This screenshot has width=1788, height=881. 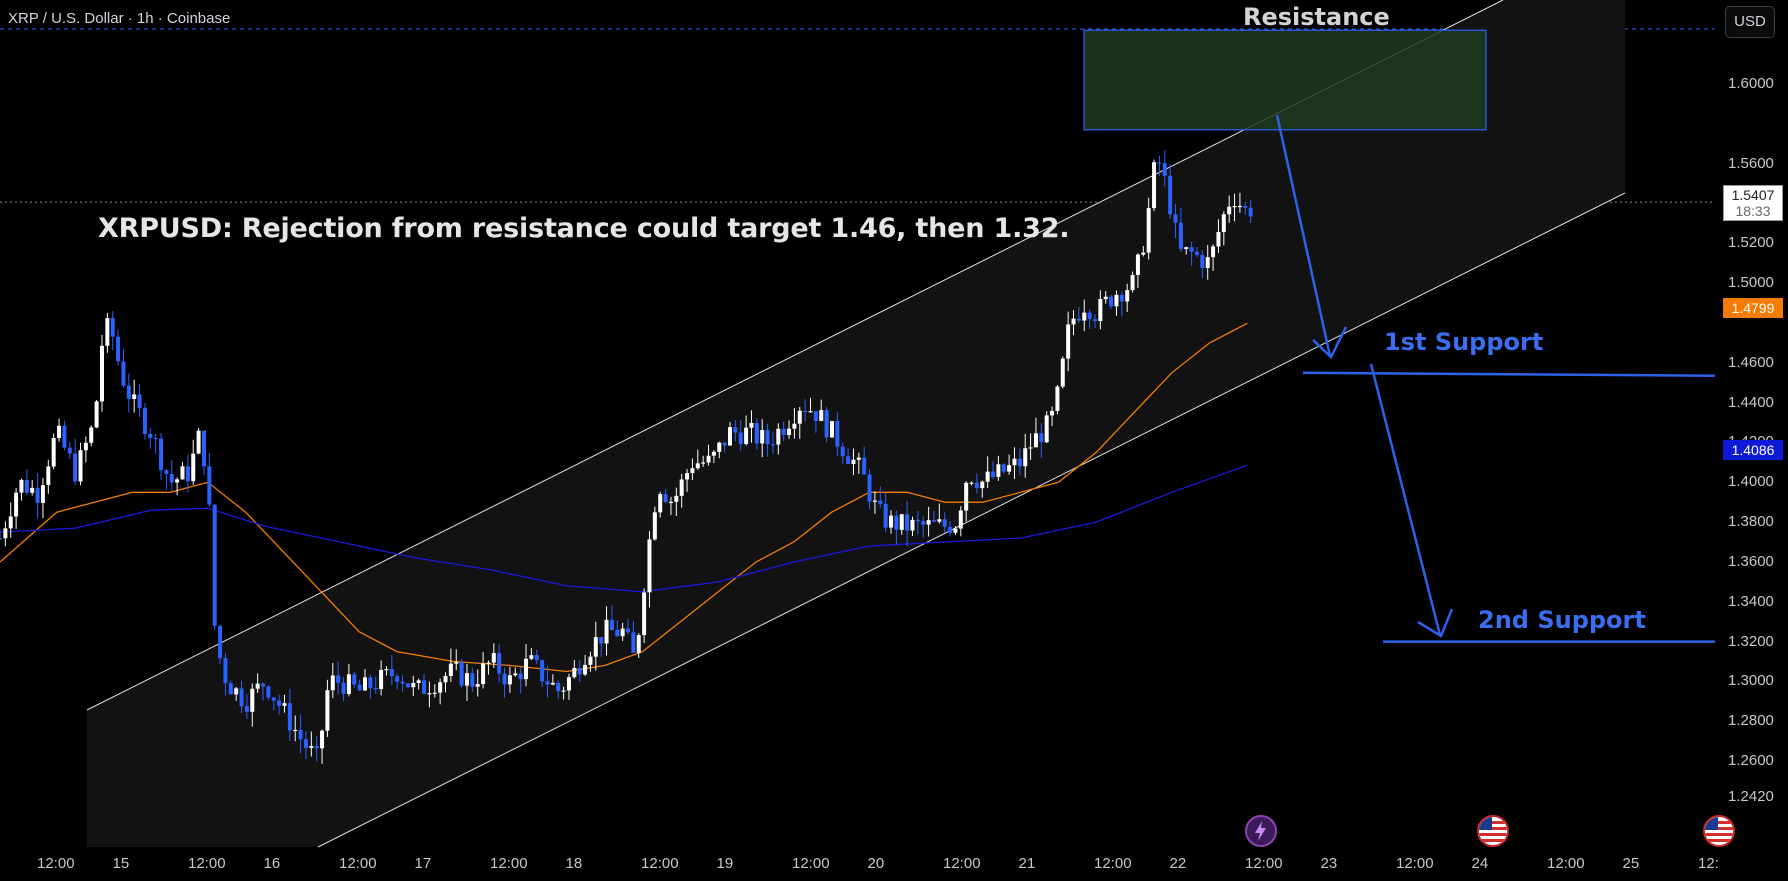 What do you see at coordinates (1751, 641) in the screenshot?
I see `price-tick-label: 1.3200` at bounding box center [1751, 641].